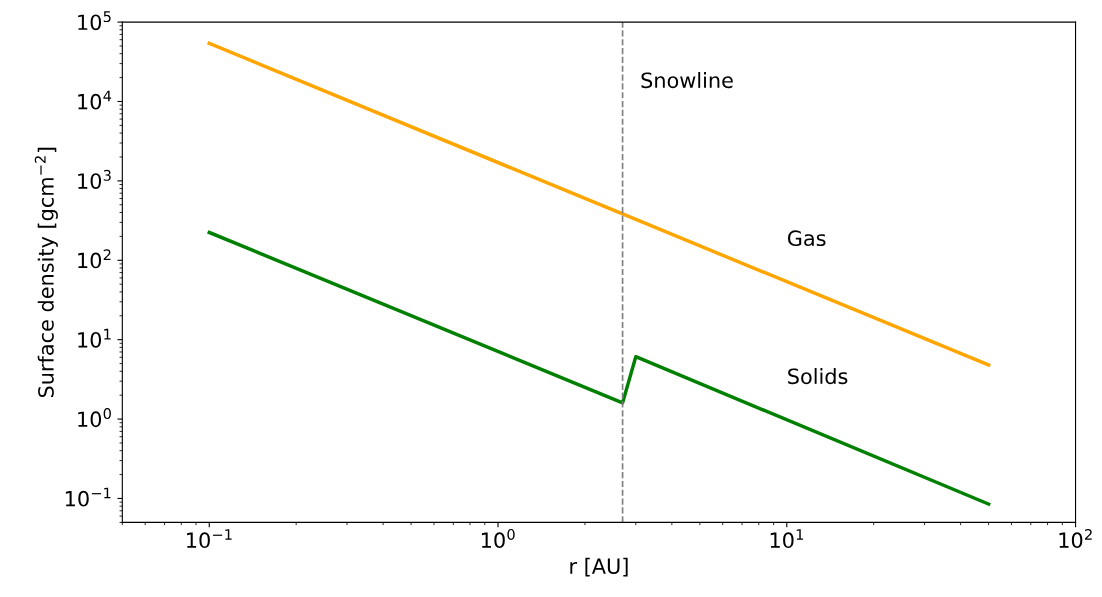 This screenshot has height=597, width=1102. What do you see at coordinates (1075, 538) in the screenshot?
I see `x-tick-label: 10$^{2}$` at bounding box center [1075, 538].